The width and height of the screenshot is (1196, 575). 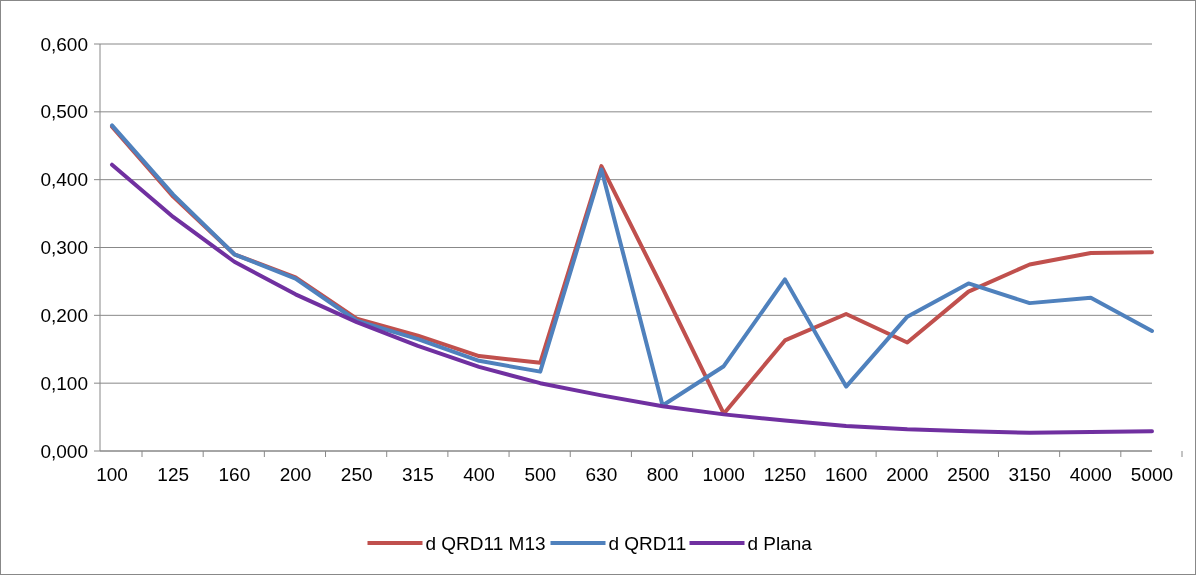 What do you see at coordinates (64, 451) in the screenshot?
I see `y-tick-label: 0,000` at bounding box center [64, 451].